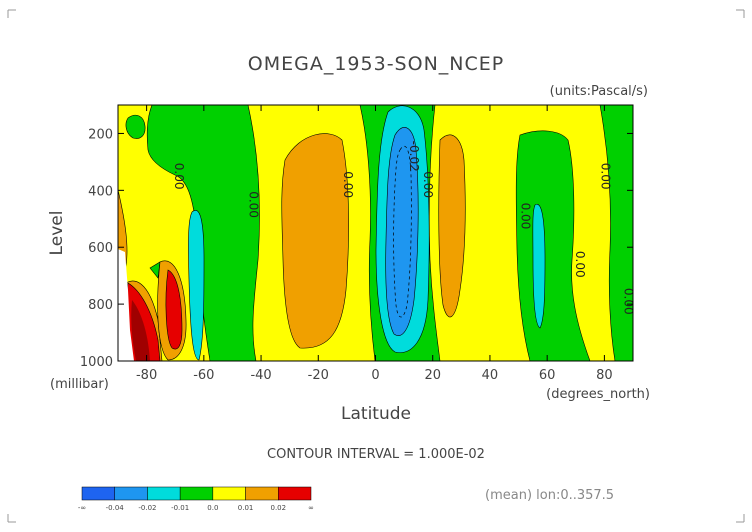 This screenshot has width=752, height=532. I want to click on y-tick-label: 800, so click(100, 305).